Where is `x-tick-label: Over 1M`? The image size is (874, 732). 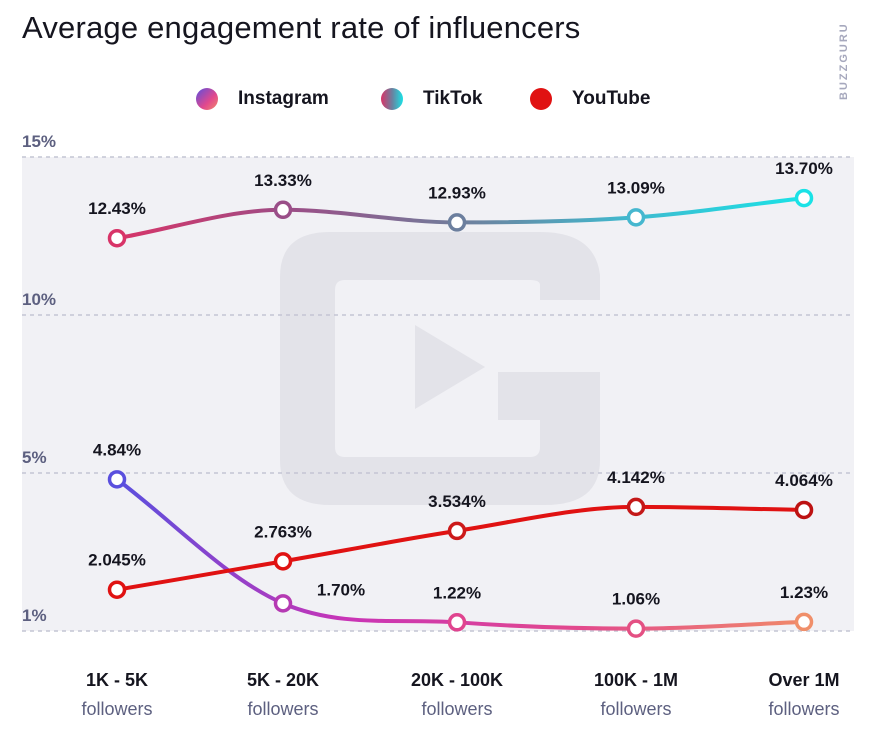 x-tick-label: Over 1M is located at coordinates (803, 680).